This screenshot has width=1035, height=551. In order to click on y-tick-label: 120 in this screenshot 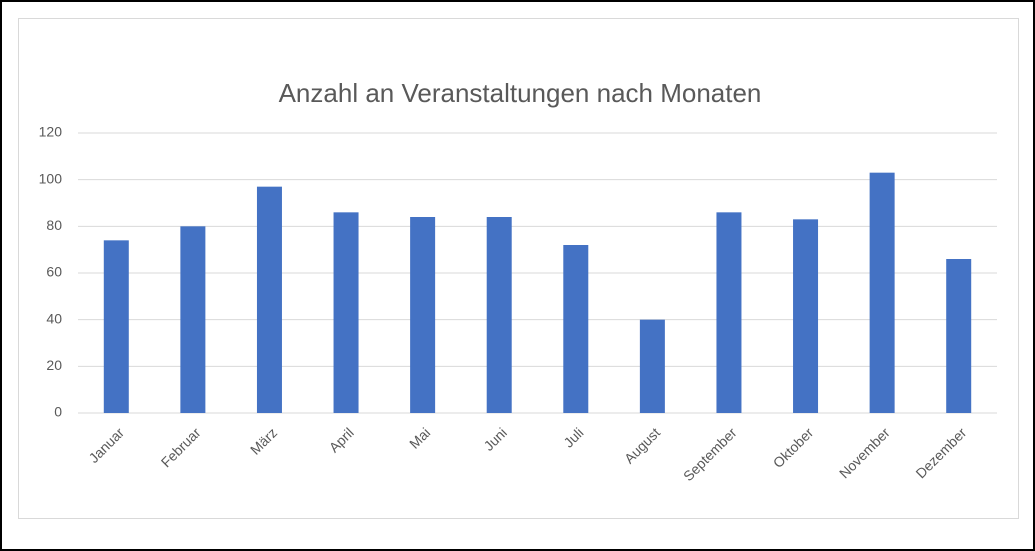, I will do `click(51, 132)`.